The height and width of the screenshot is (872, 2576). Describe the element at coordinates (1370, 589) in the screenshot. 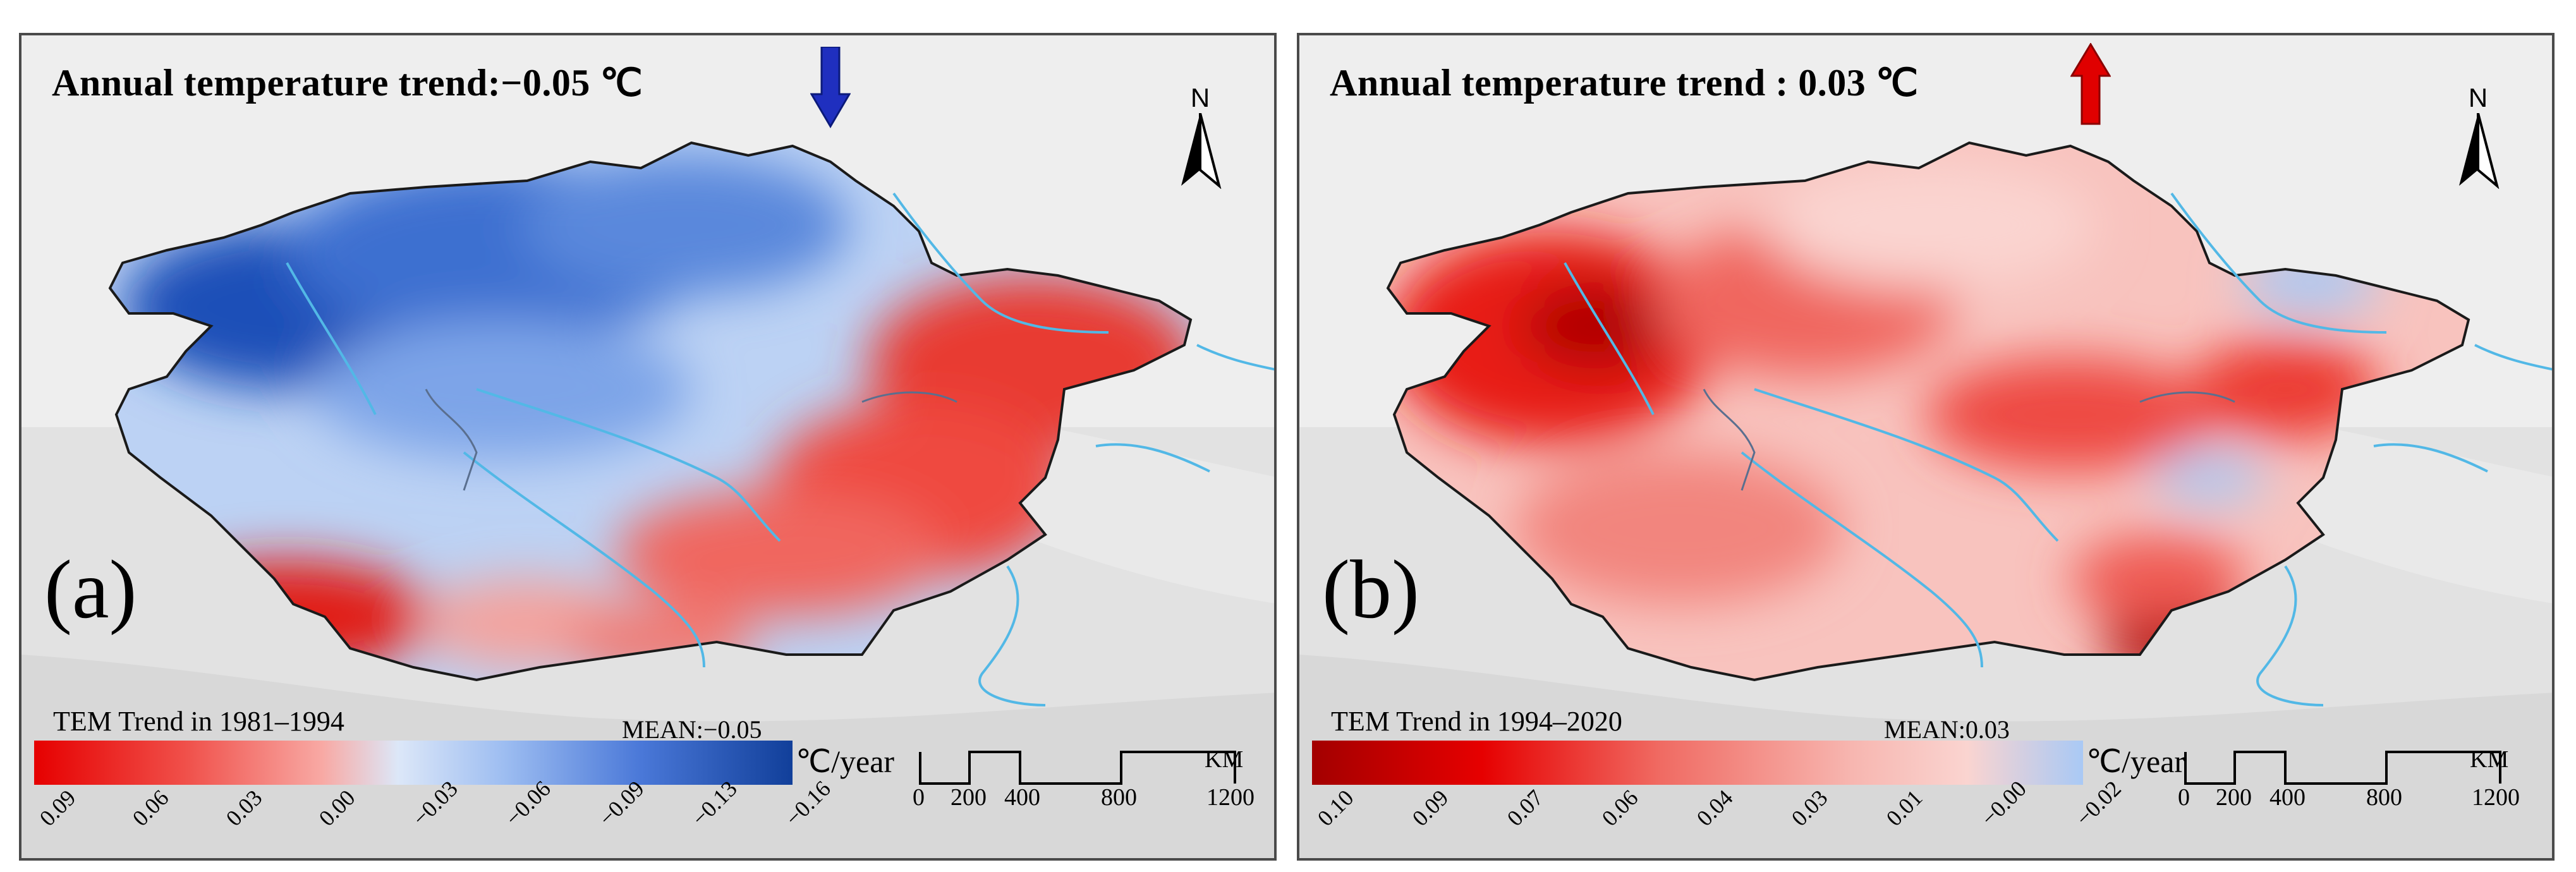

I see `panel-label: (b)` at that location.